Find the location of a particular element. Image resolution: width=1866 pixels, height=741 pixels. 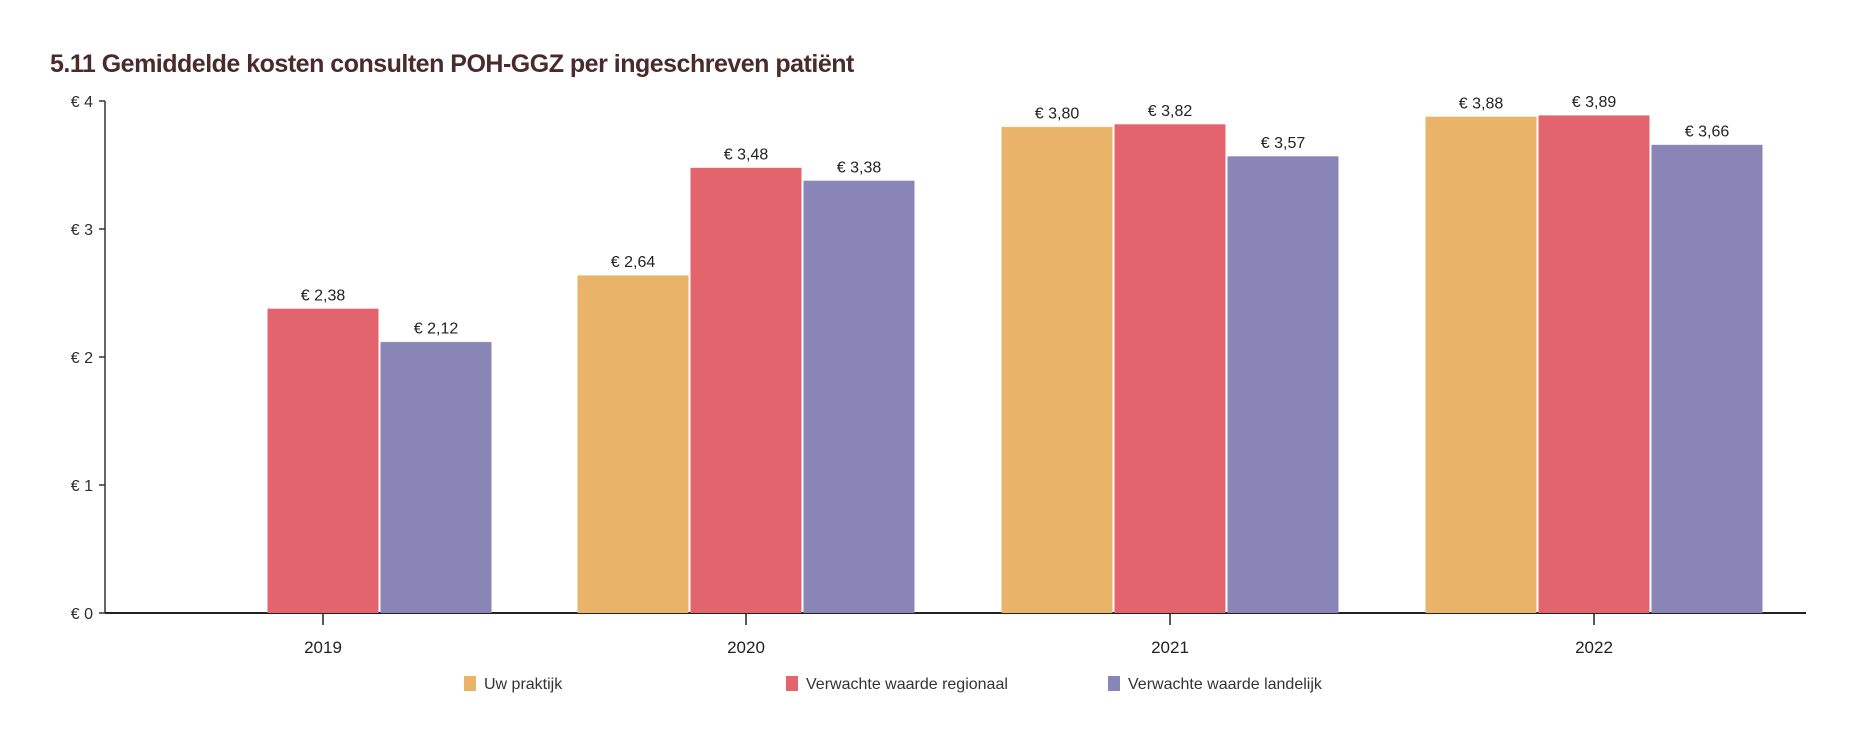

data-label: € 3,89 is located at coordinates (1594, 102).